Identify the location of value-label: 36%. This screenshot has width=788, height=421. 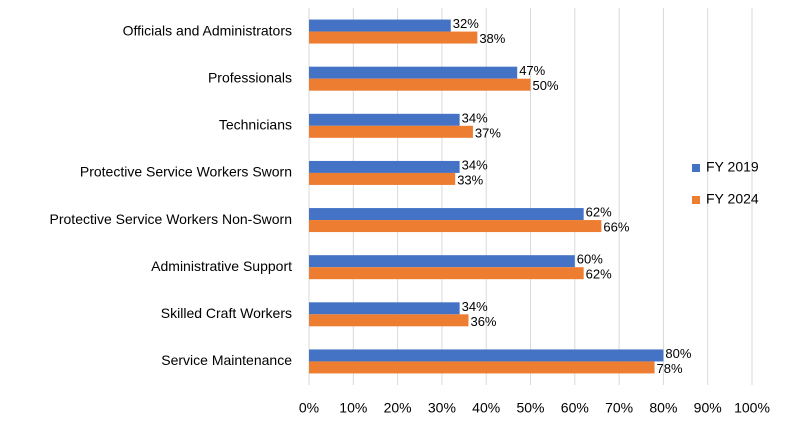
(483, 321).